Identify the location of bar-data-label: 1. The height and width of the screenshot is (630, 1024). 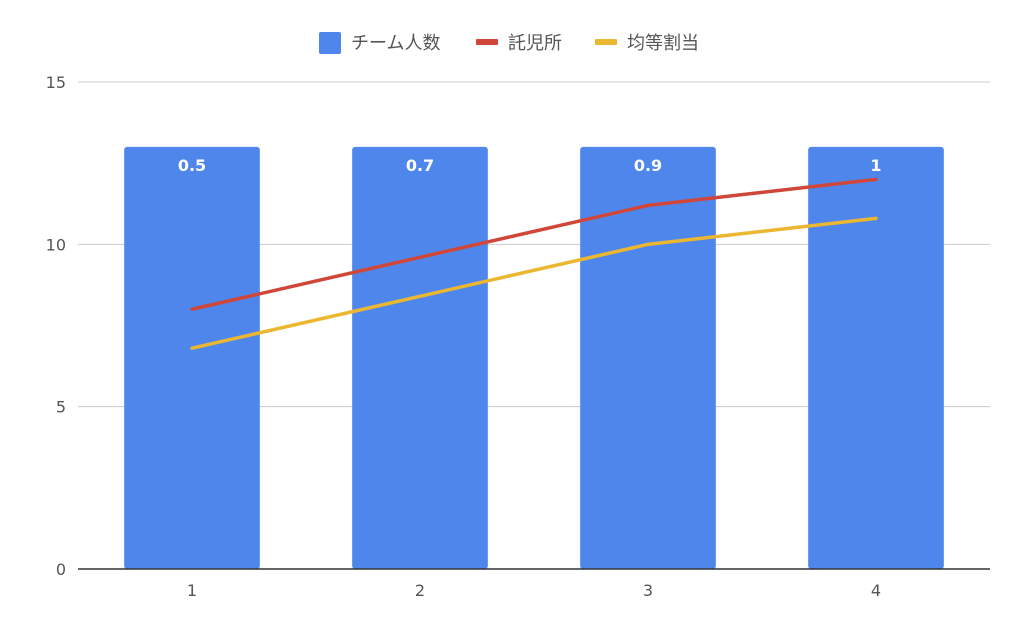
(875, 165).